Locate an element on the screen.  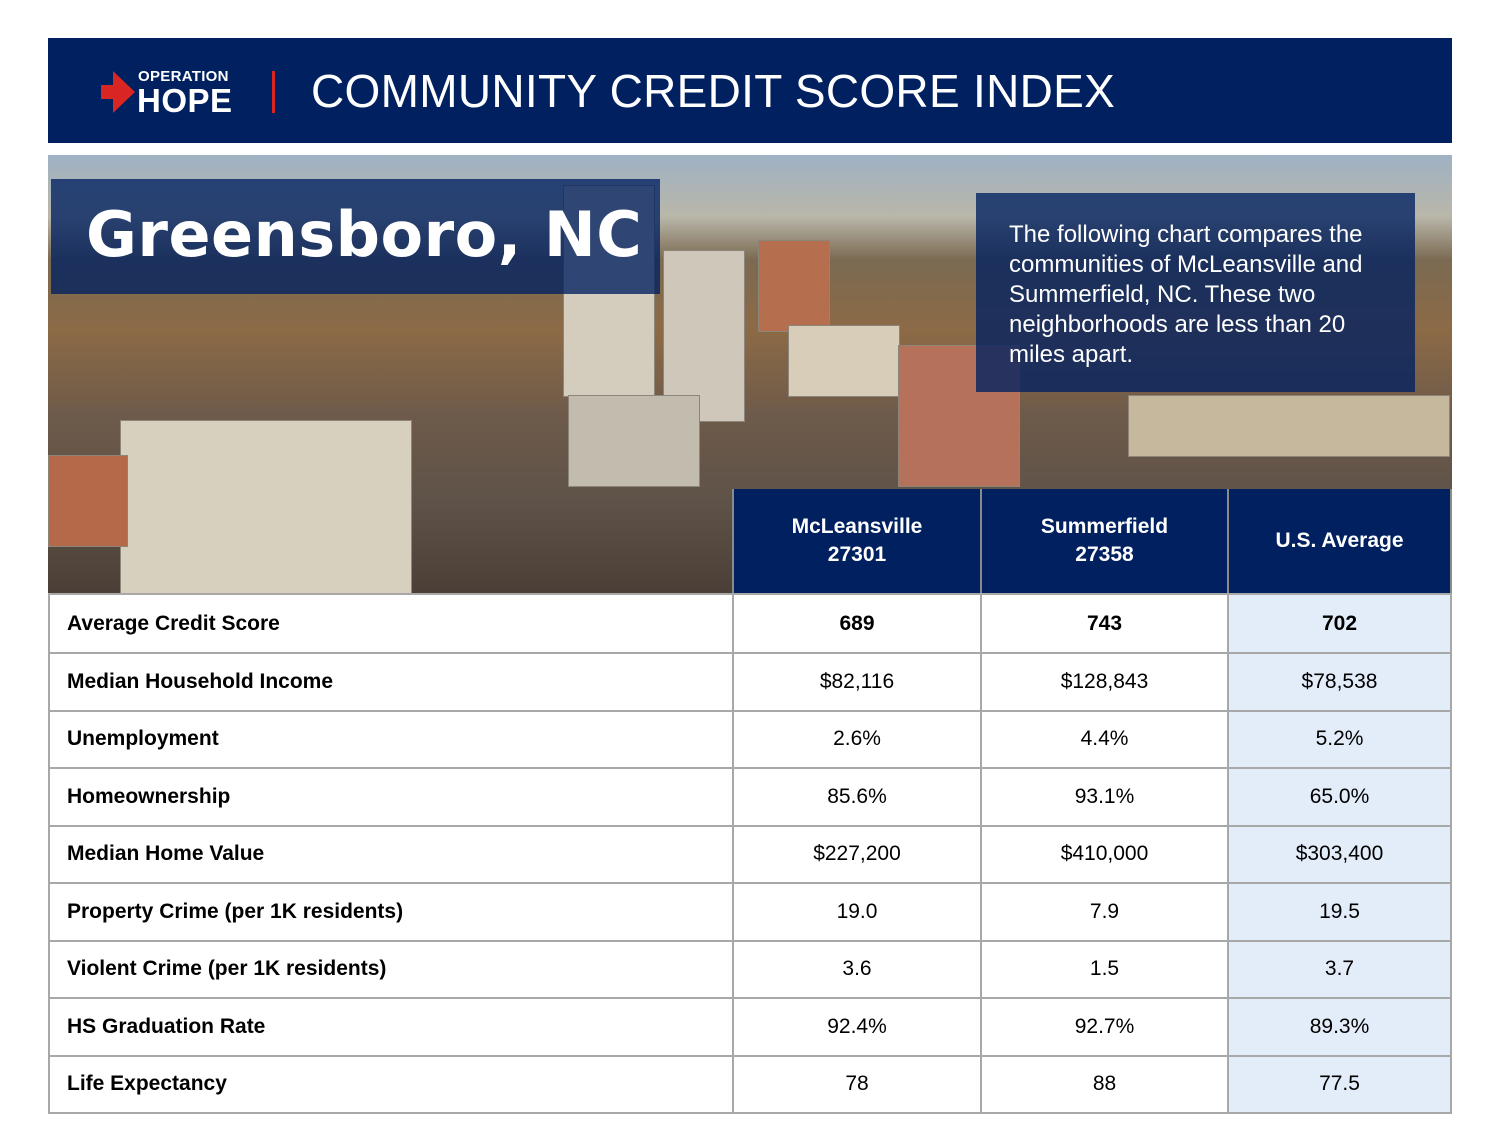
city-name: Greensboro, NC is located at coordinates (364, 234).